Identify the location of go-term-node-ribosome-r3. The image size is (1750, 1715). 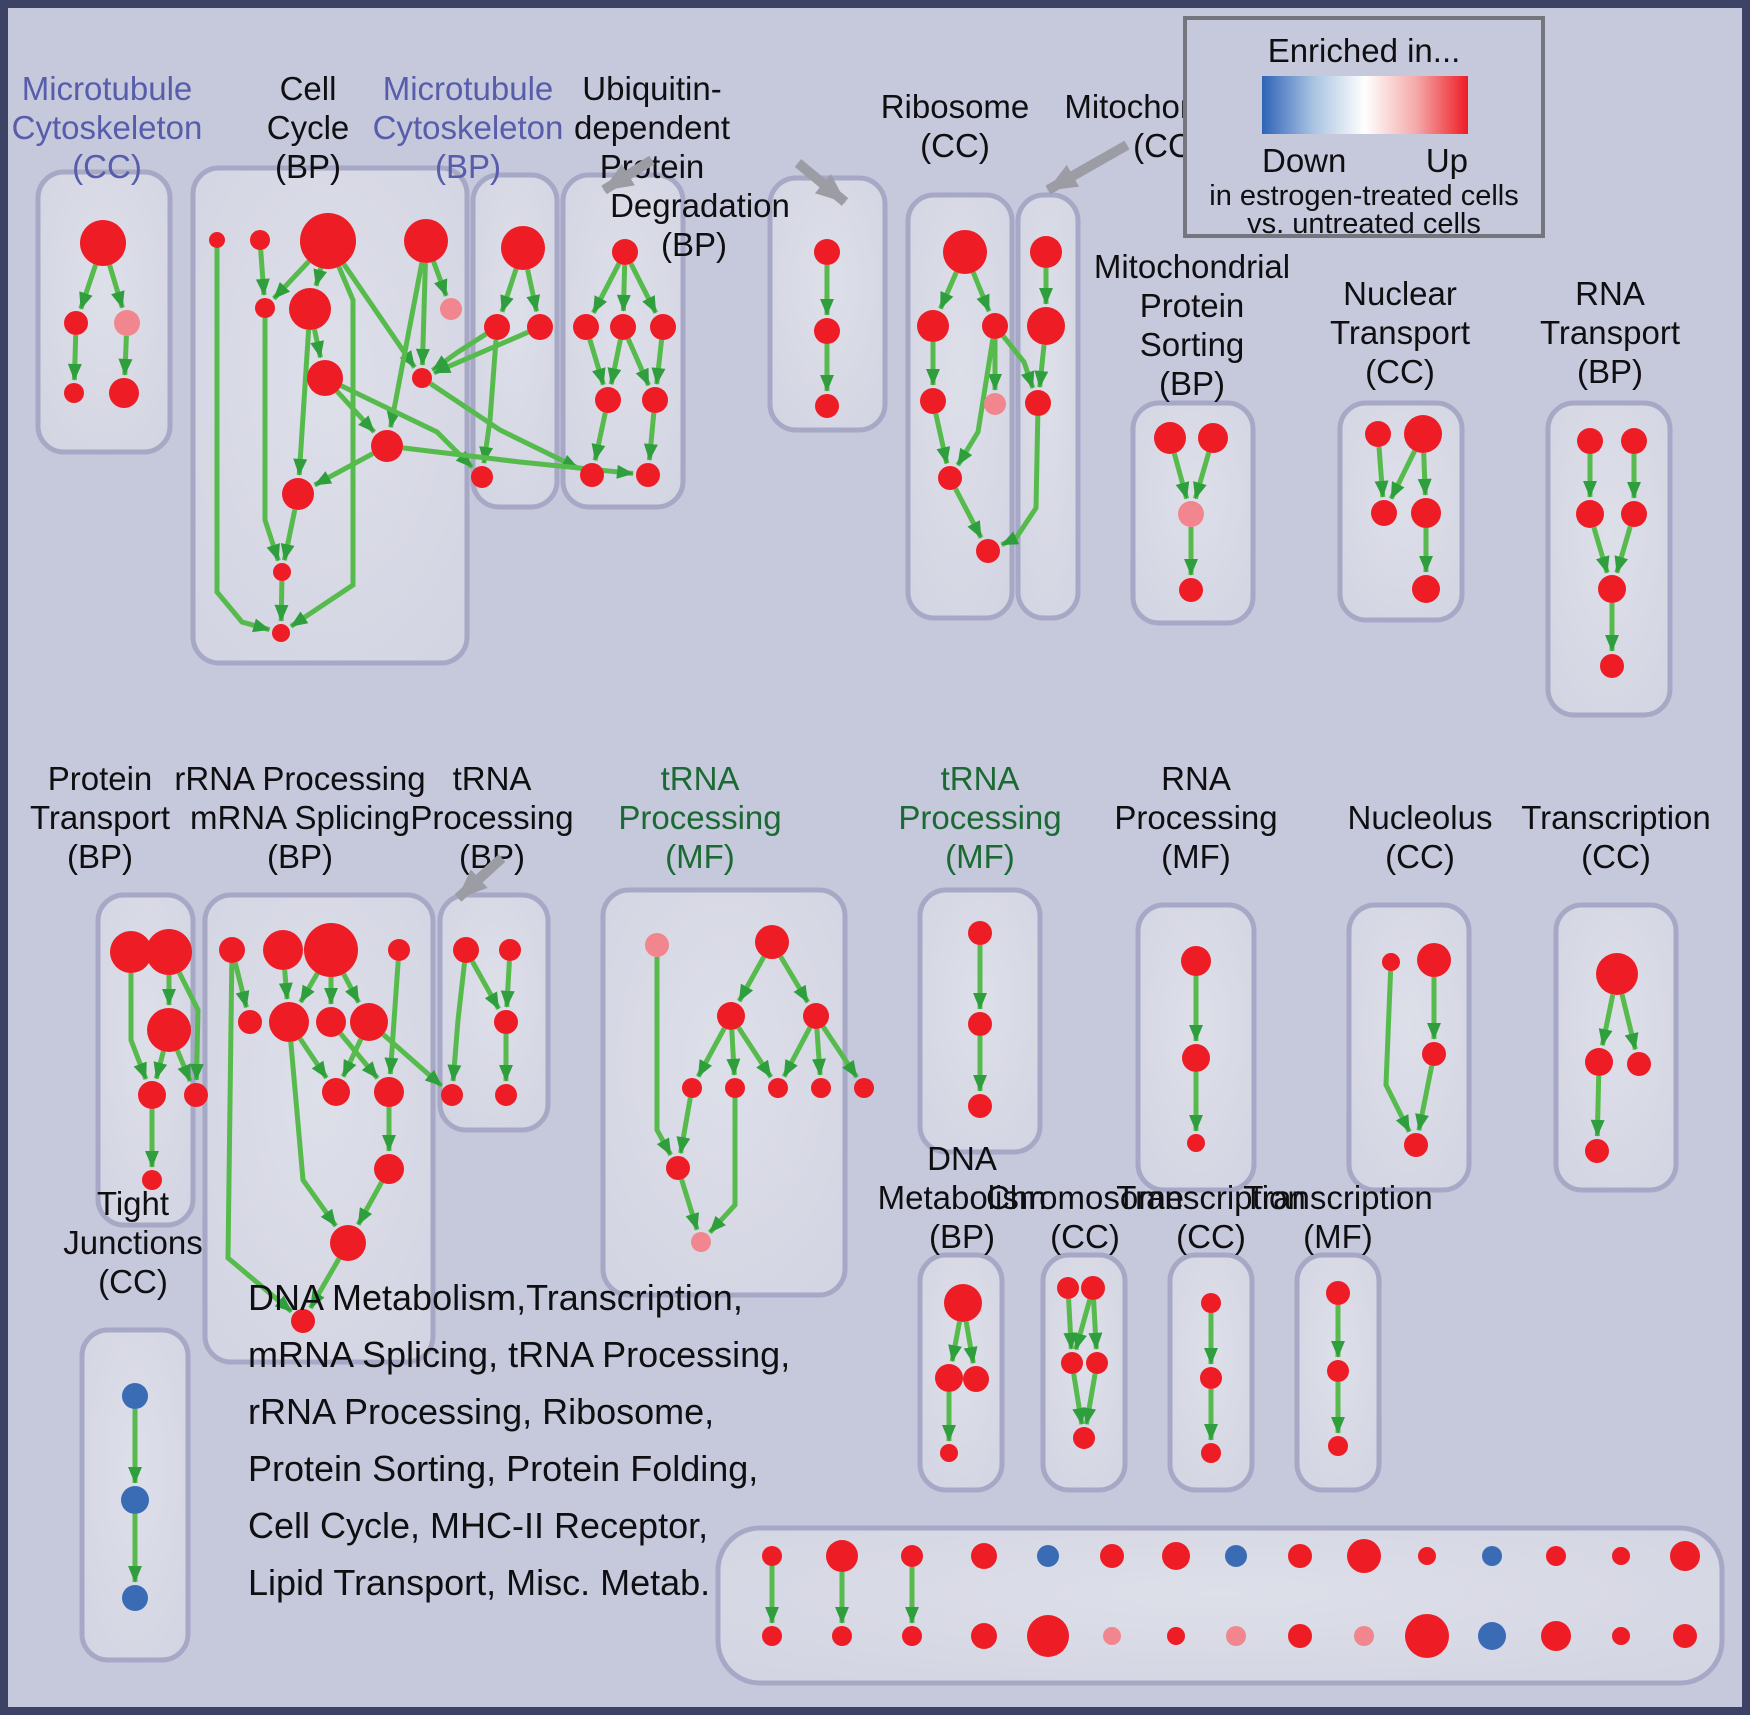
(995, 326).